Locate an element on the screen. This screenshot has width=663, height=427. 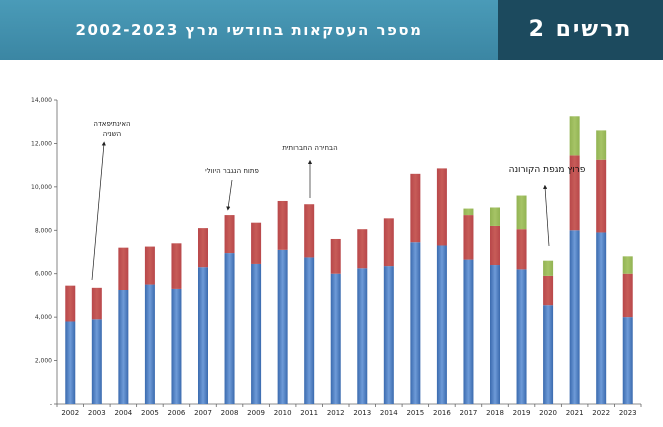
bar-series-1-2016 is located at coordinates (441, 324).